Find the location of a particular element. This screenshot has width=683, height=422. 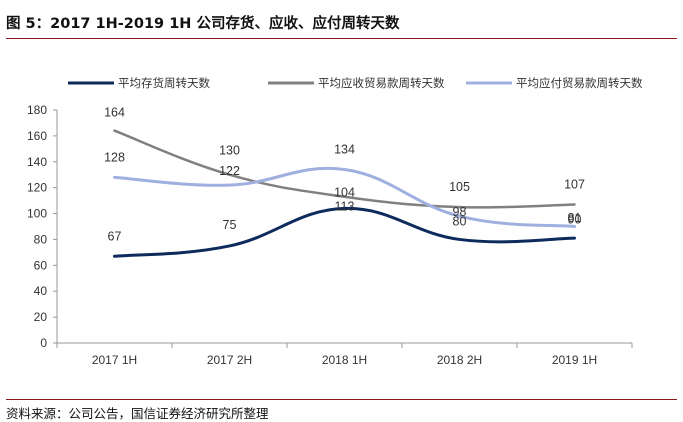

data-label: 75 is located at coordinates (230, 225).